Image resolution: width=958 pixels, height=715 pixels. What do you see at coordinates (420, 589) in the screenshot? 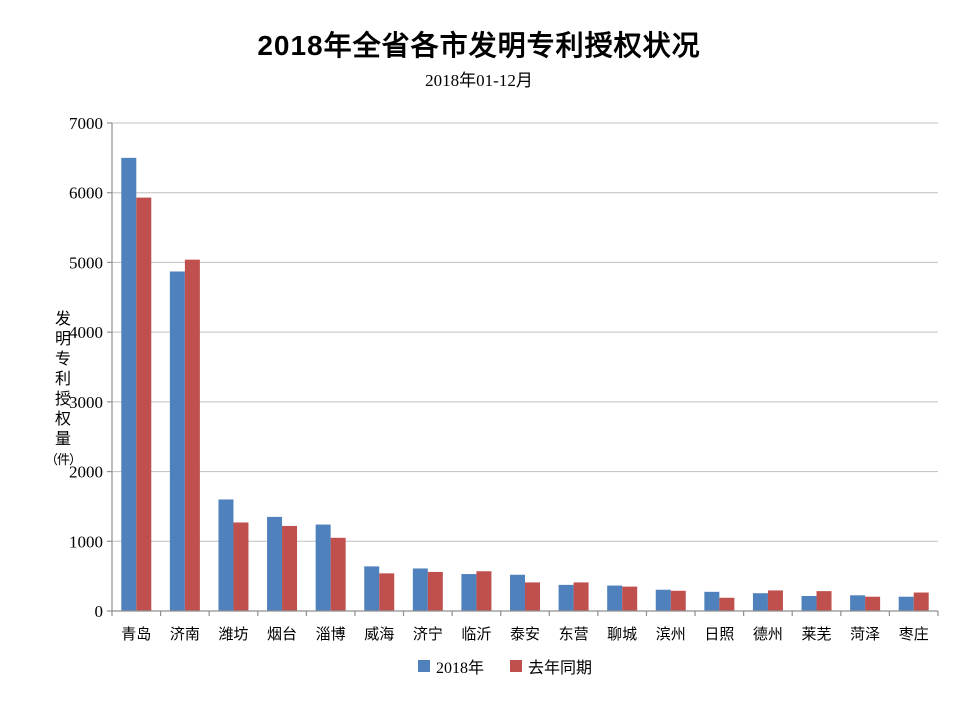
I see `bar-2018年-济宁` at bounding box center [420, 589].